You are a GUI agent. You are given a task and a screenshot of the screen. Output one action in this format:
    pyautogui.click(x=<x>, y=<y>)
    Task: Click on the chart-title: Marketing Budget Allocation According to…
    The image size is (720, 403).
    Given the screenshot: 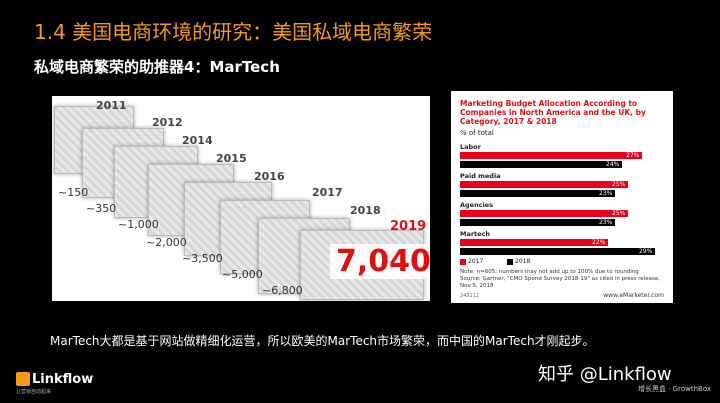 What is the action you would take?
    pyautogui.click(x=553, y=112)
    